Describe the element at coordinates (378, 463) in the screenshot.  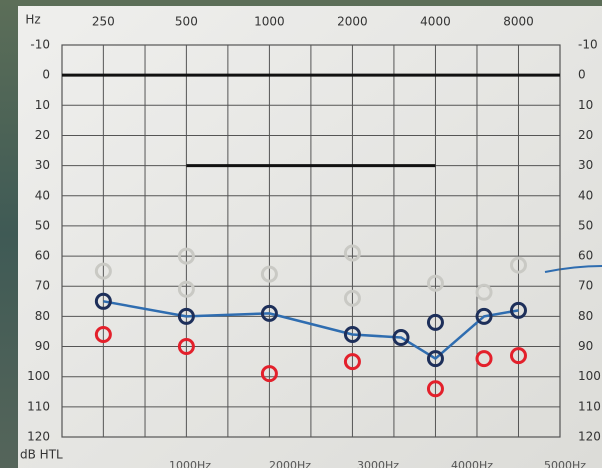
I see `footer-label: 3000Hz` at that location.